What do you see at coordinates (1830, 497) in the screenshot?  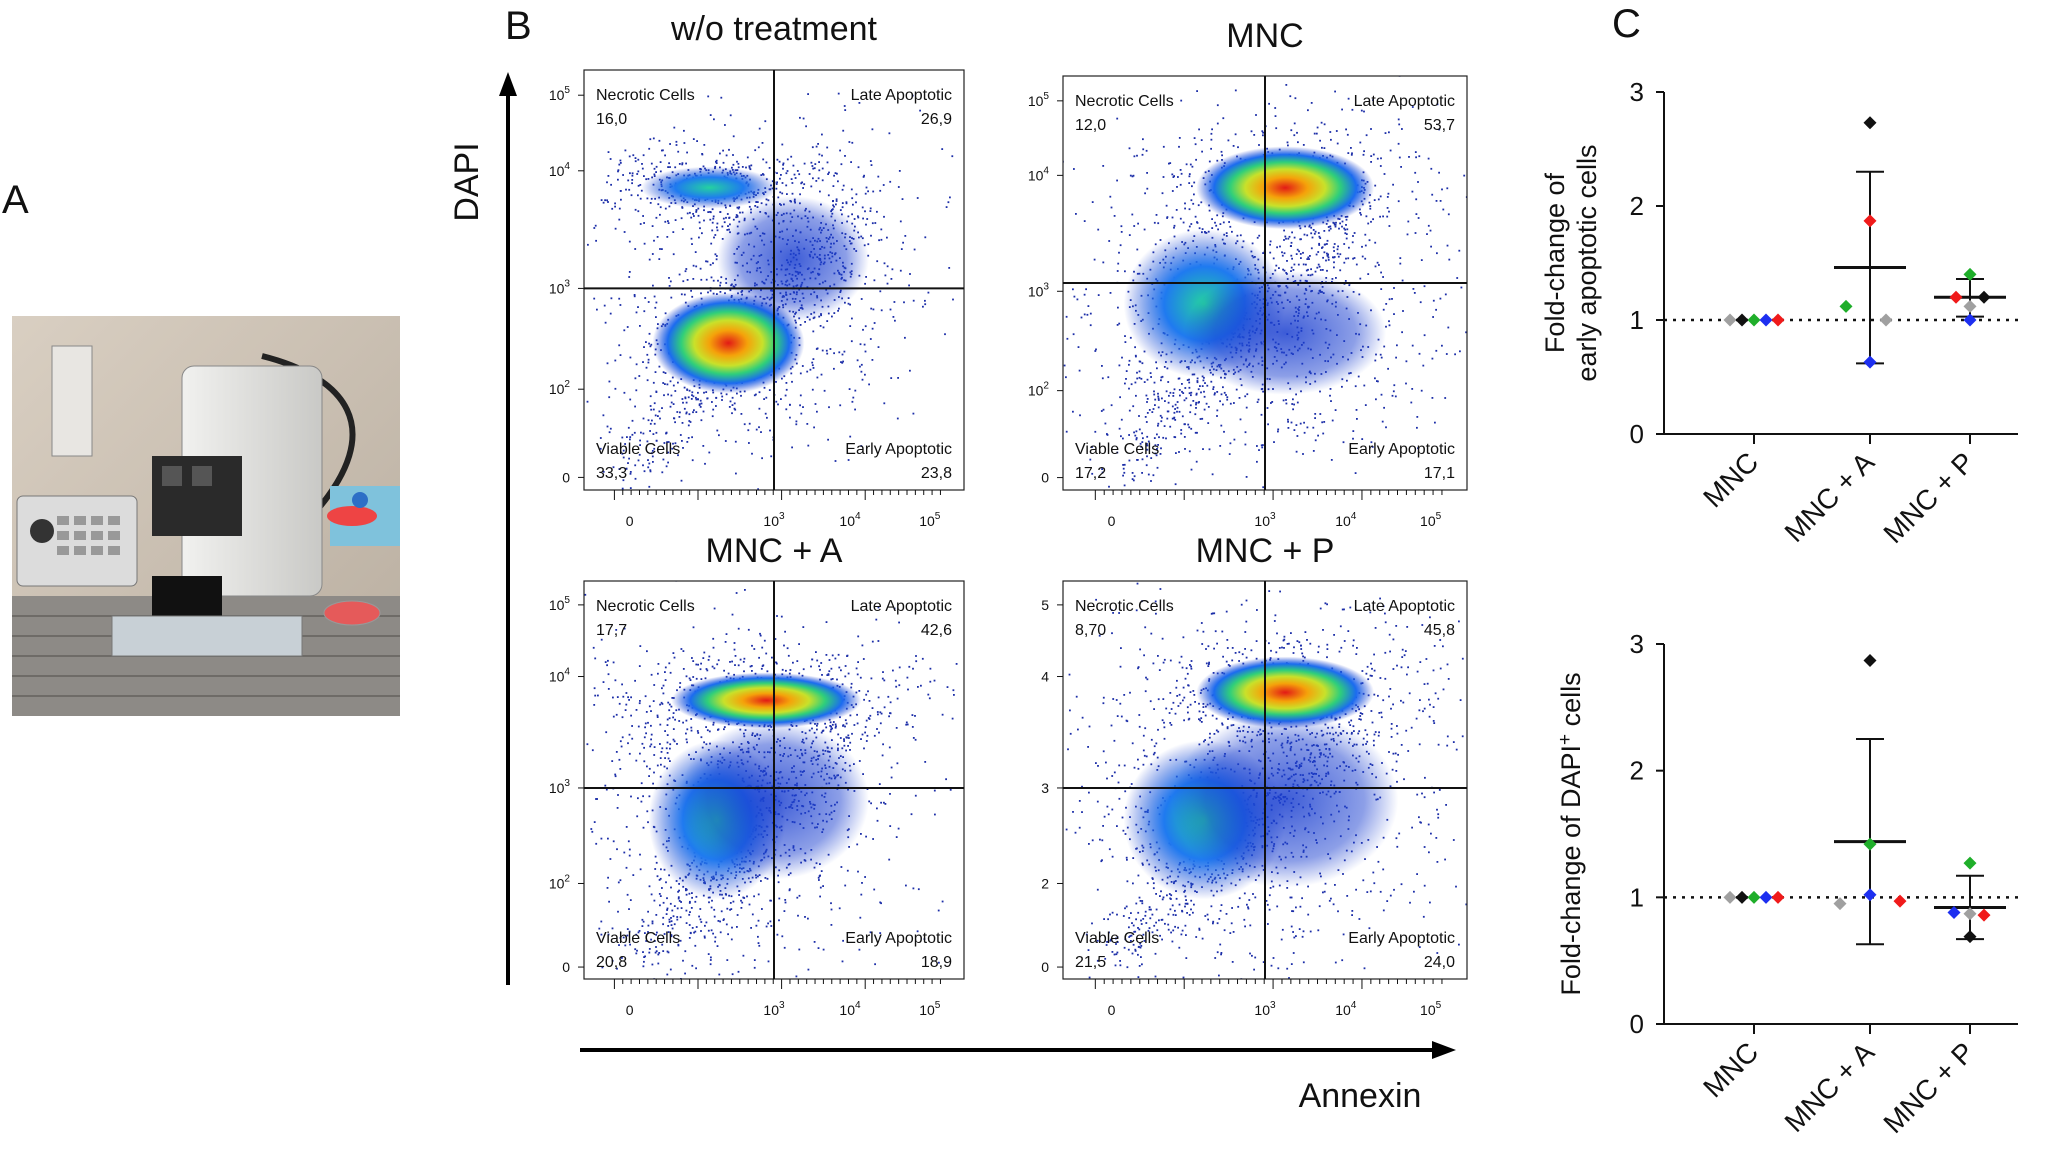 I see `x-category-label: MNC + A` at bounding box center [1830, 497].